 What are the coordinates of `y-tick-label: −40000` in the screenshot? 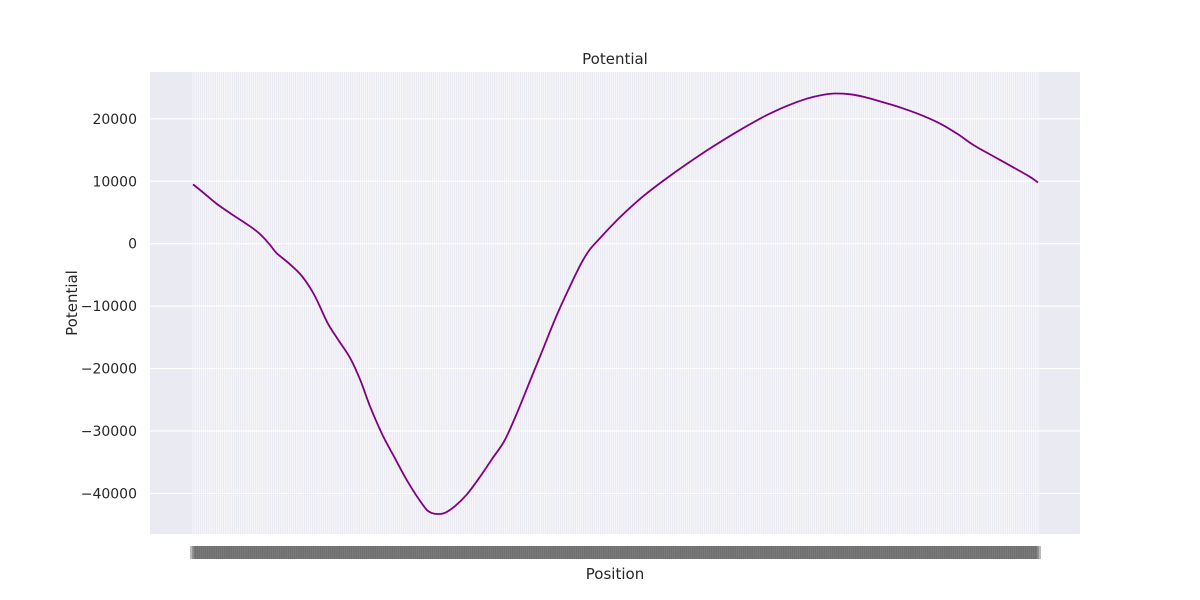 It's located at (109, 494).